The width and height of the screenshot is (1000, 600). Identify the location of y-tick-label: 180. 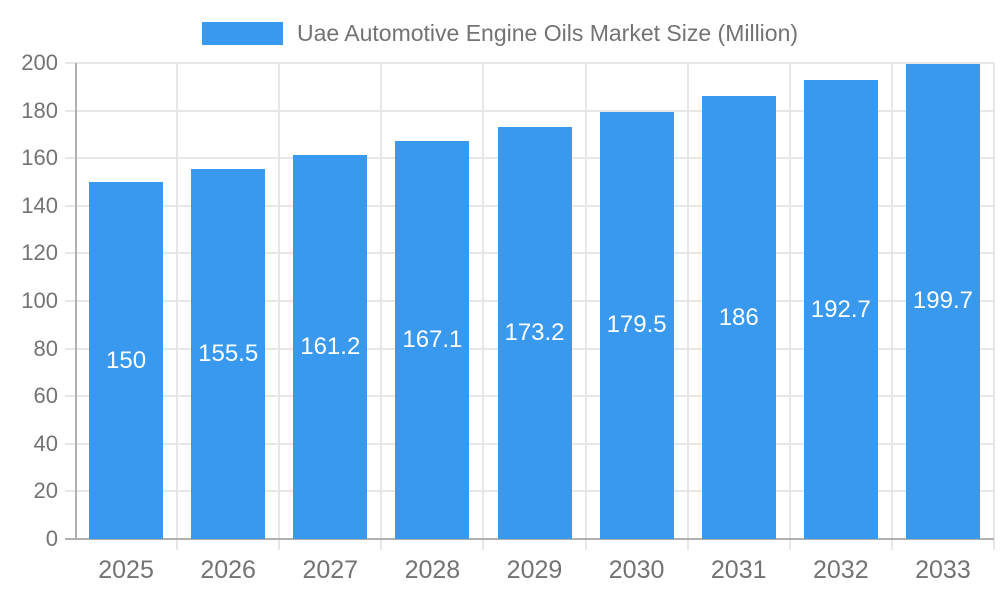
(39, 110).